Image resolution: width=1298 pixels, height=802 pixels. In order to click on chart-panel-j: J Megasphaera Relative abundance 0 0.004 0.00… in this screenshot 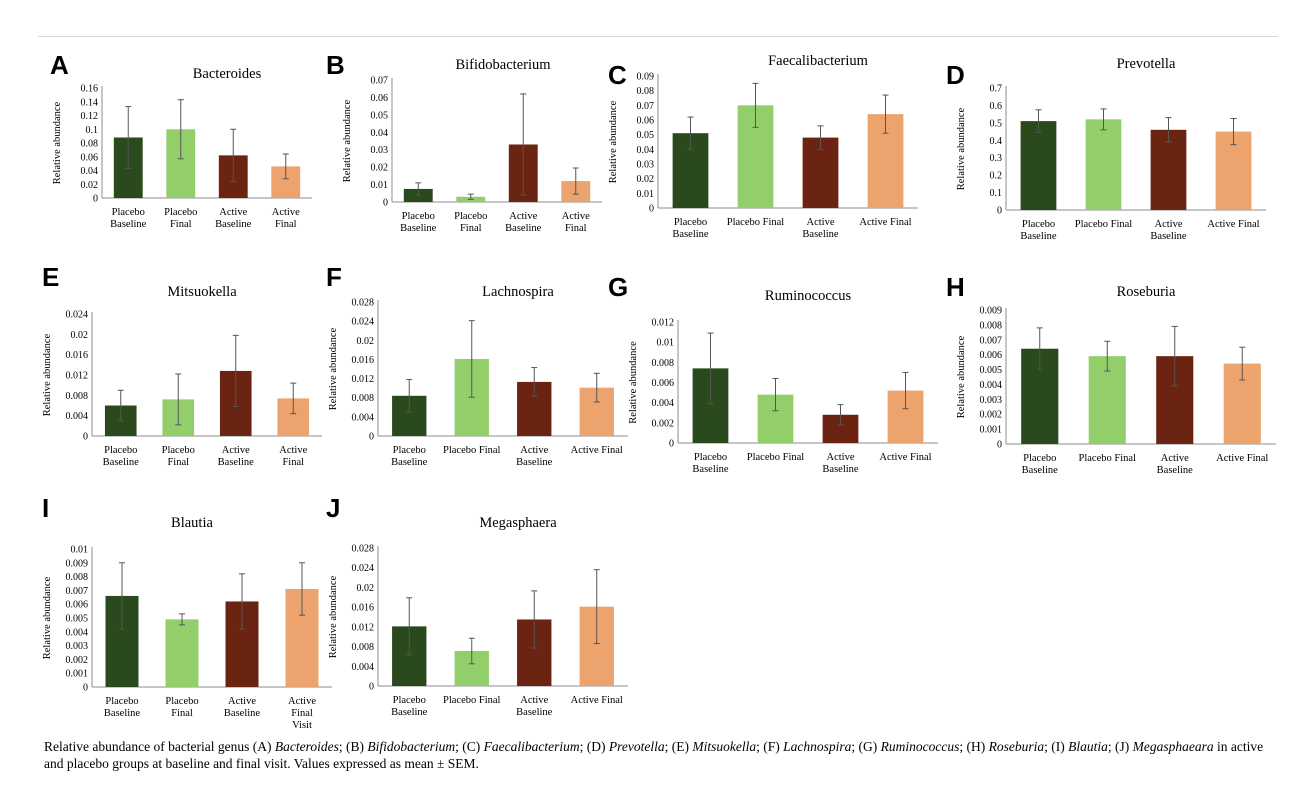, I will do `click(483, 613)`.